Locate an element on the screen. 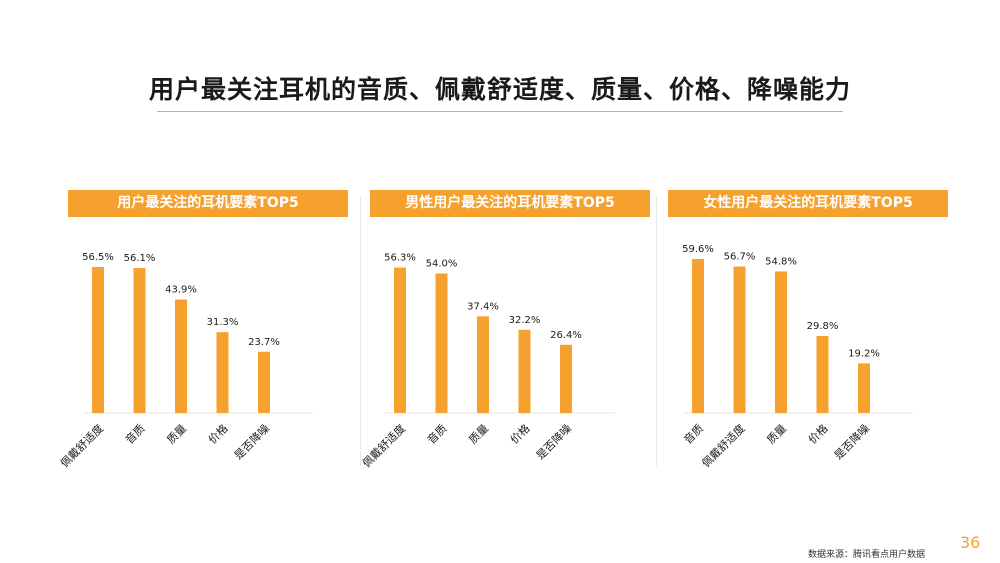 The height and width of the screenshot is (563, 1000). data-label: 31.3% is located at coordinates (223, 322).